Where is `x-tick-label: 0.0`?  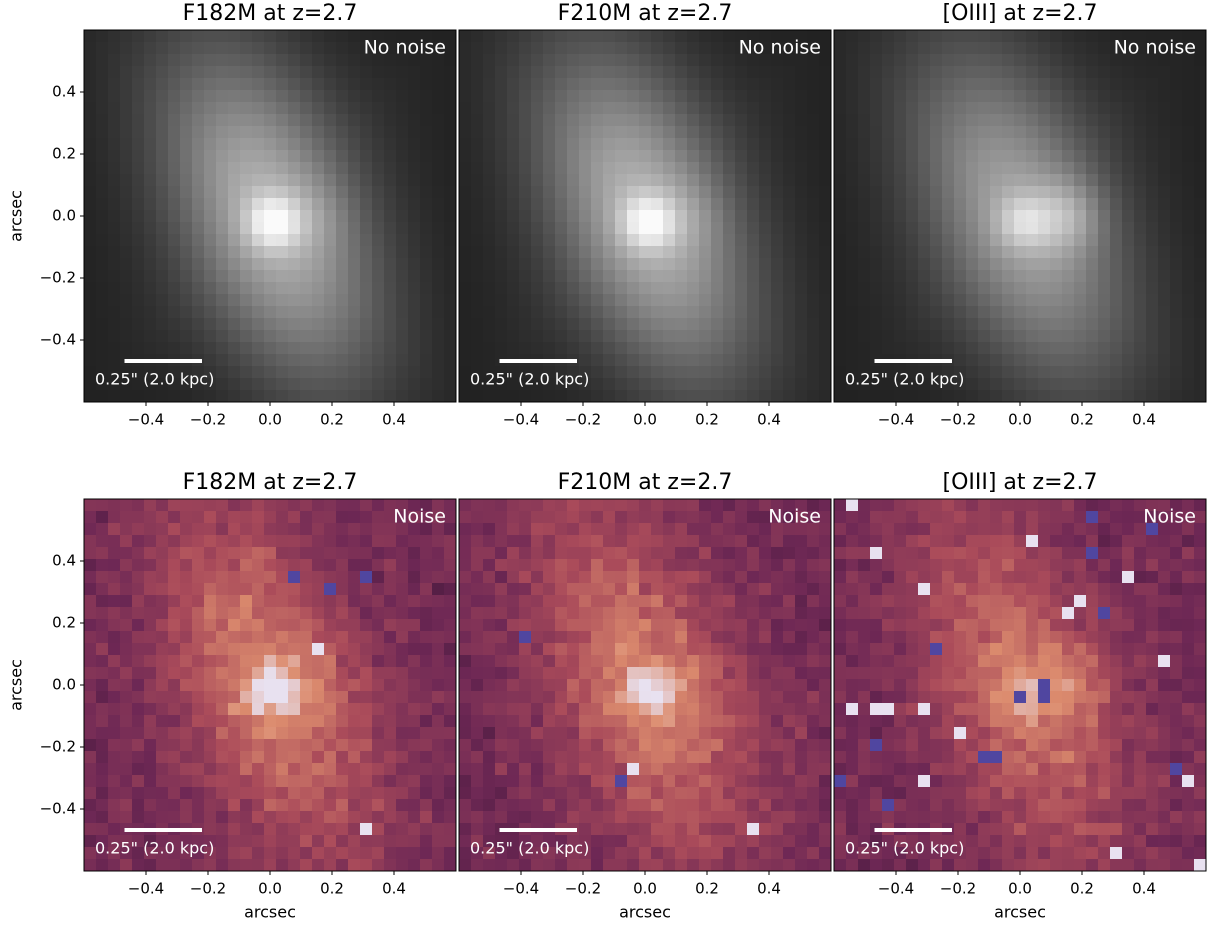
x-tick-label: 0.0 is located at coordinates (270, 420).